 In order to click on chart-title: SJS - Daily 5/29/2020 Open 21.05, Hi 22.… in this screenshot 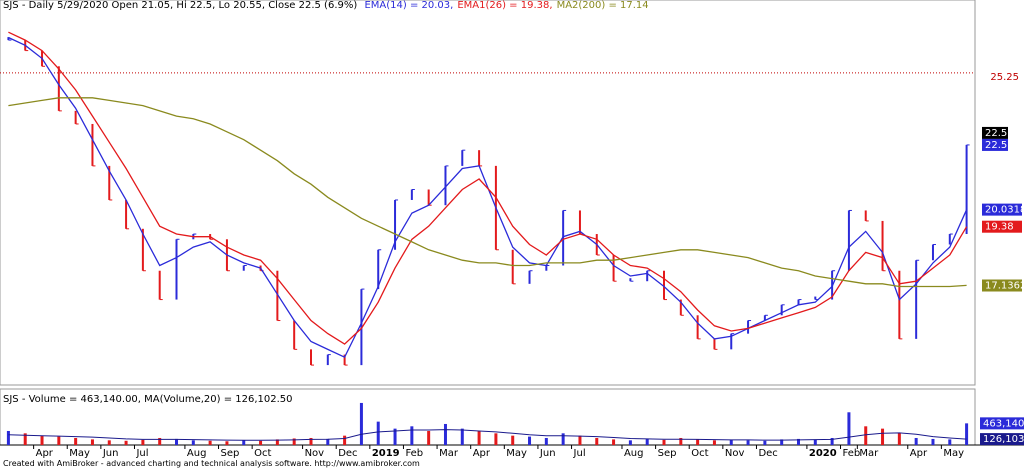, I will do `click(180, 5)`.